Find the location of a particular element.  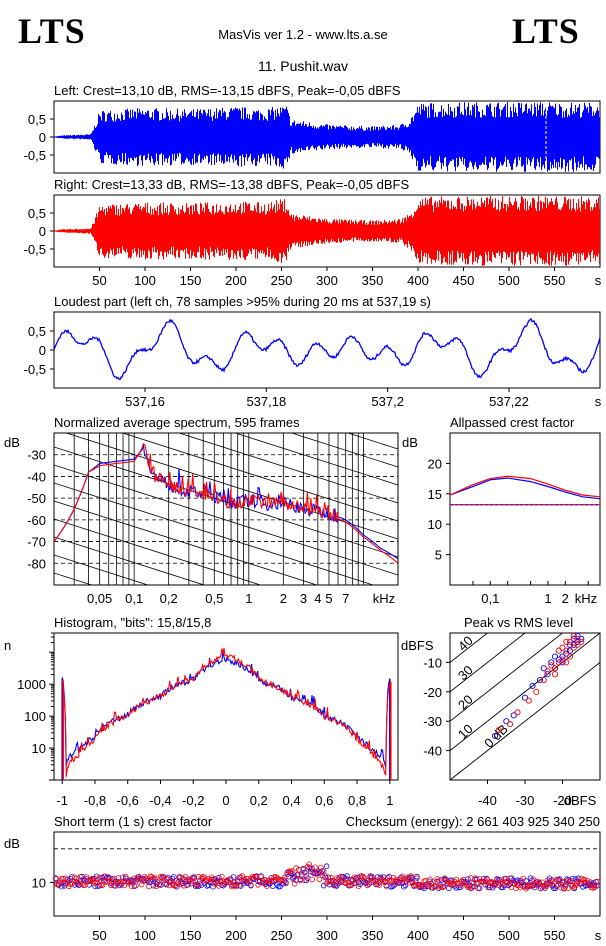

spectrum-frame is located at coordinates (226, 509).